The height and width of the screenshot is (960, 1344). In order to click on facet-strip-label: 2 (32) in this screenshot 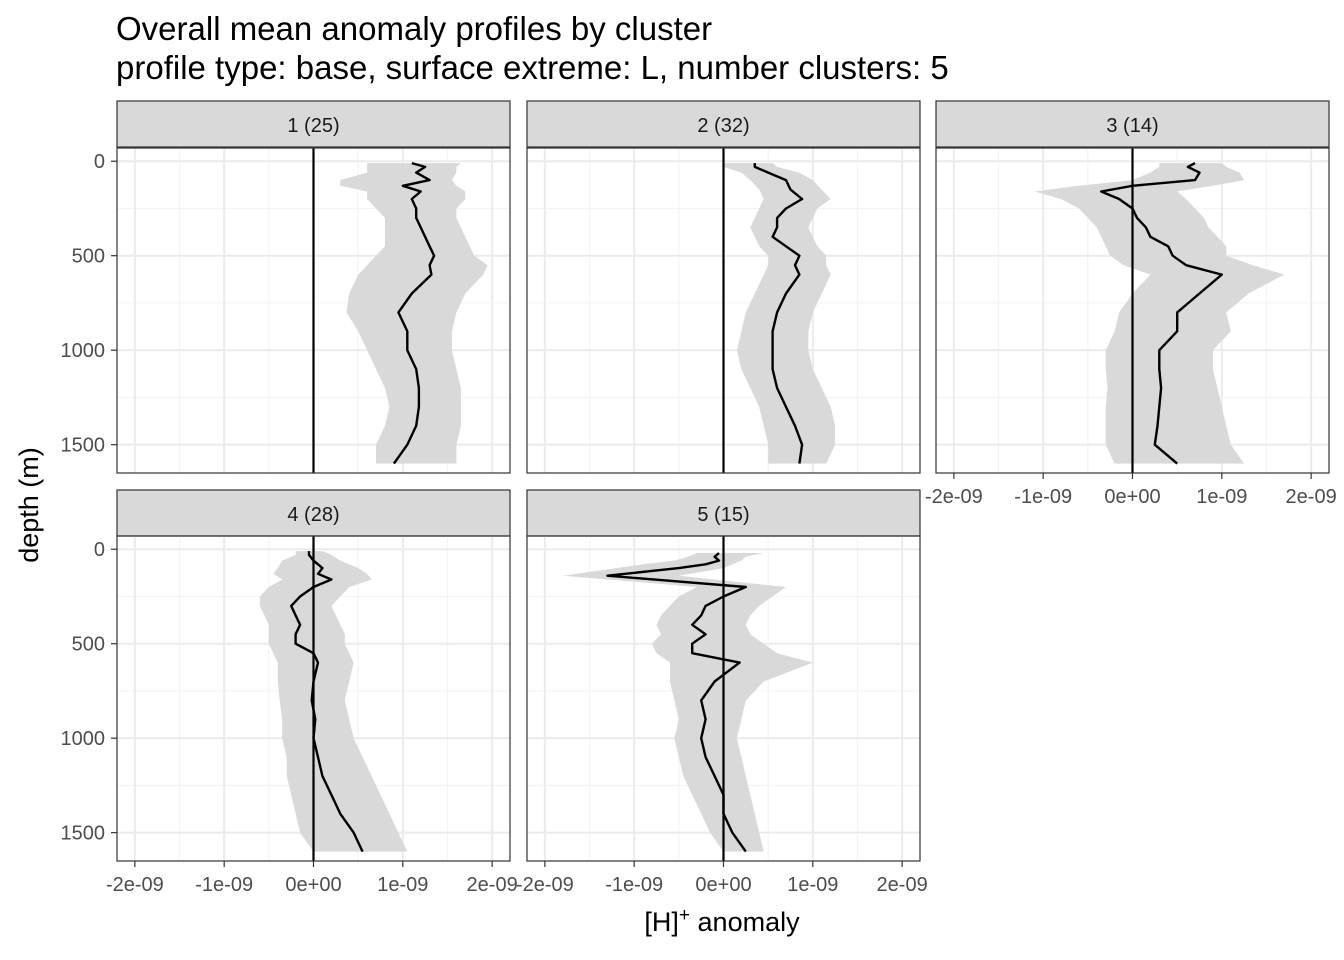, I will do `click(723, 126)`.